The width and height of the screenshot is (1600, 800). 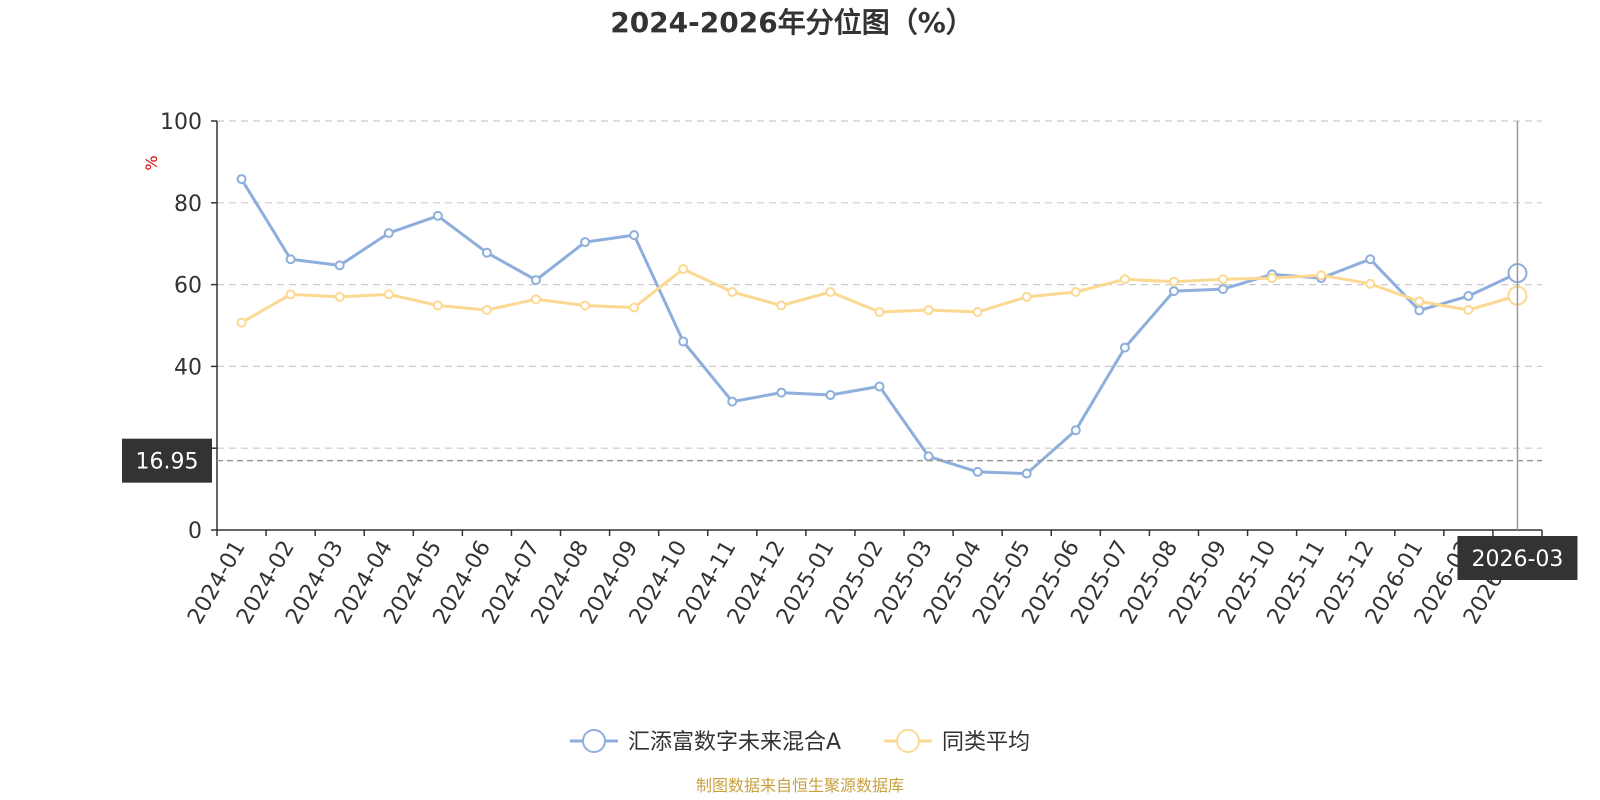 What do you see at coordinates (800, 785) in the screenshot?
I see `data-source-note: 制图数据来自恒生聚源数据库` at bounding box center [800, 785].